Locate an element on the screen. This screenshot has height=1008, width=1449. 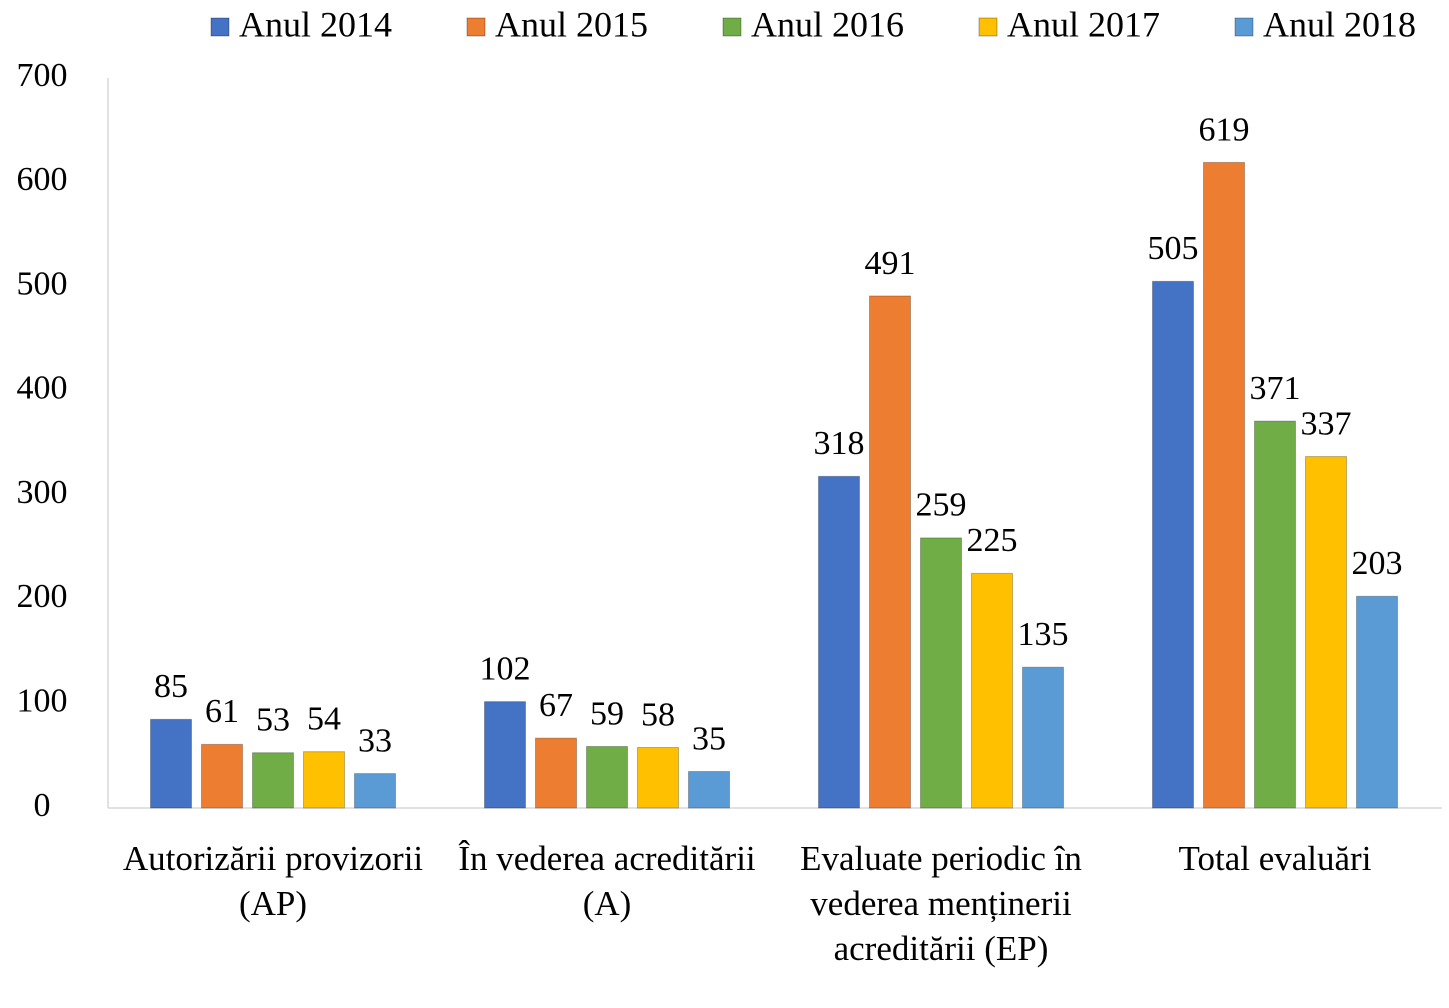
x-tick-label: În vederea acreditării (A) is located at coordinates (607, 881).